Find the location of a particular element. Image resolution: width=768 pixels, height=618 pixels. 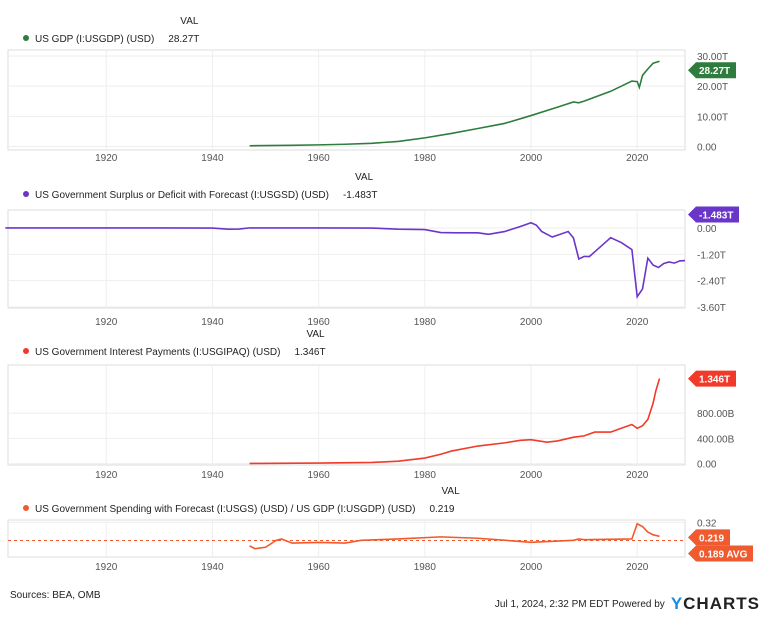

avg-tag-shape is located at coordinates (720, 553).